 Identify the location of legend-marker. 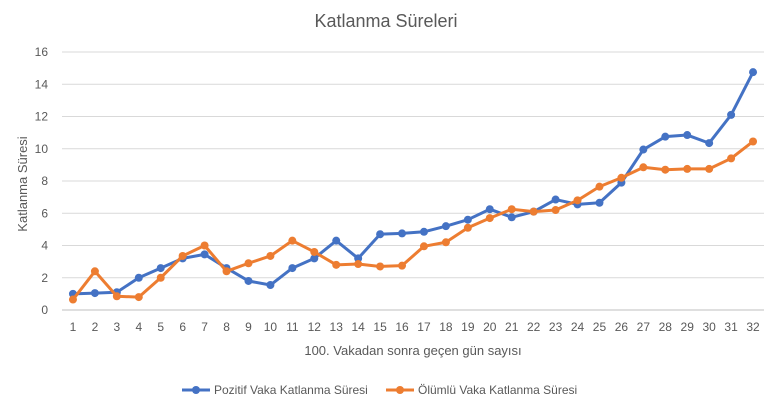
(400, 390).